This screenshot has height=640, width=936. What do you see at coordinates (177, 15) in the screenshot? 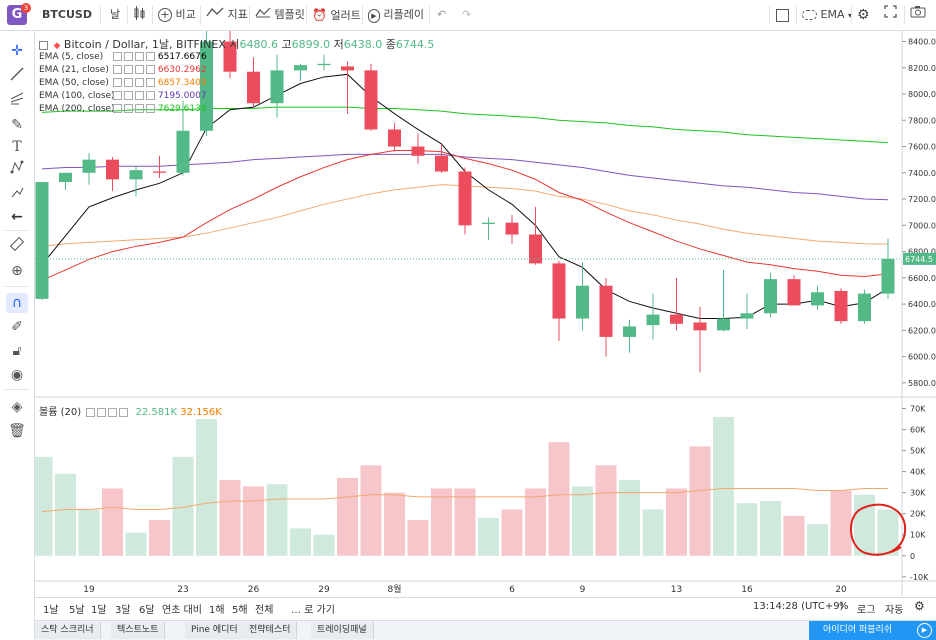
I see `compare-button: + 비교` at bounding box center [177, 15].